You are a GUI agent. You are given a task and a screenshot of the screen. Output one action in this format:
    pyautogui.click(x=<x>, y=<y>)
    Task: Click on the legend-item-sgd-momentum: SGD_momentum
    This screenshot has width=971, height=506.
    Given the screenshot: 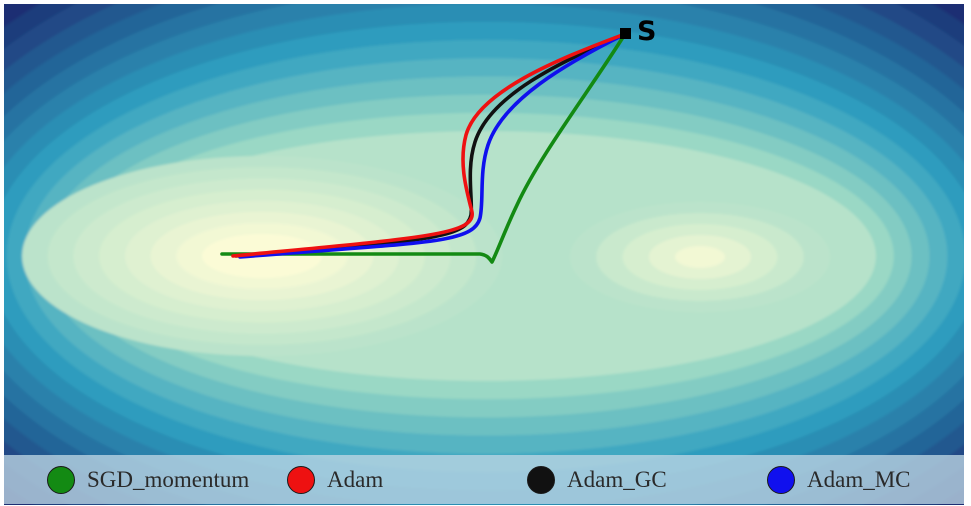 What is the action you would take?
    pyautogui.click(x=148, y=480)
    